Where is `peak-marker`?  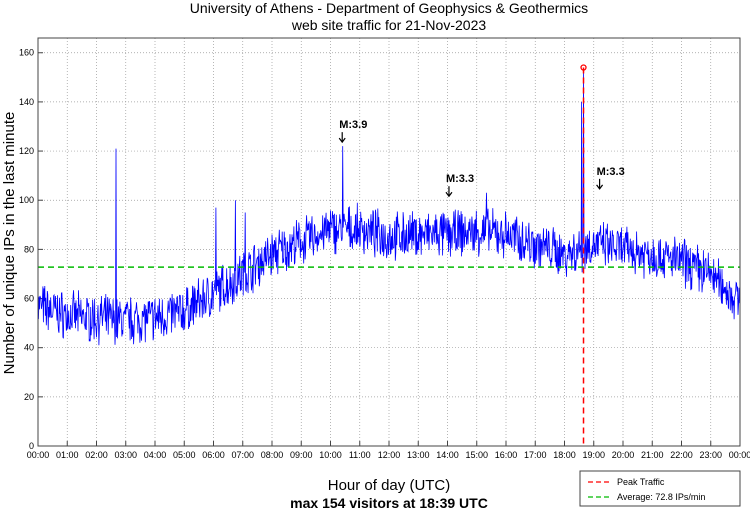
peak-marker is located at coordinates (583, 67).